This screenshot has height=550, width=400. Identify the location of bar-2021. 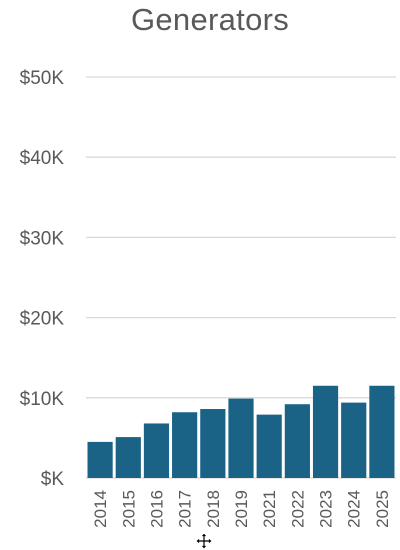
(269, 446).